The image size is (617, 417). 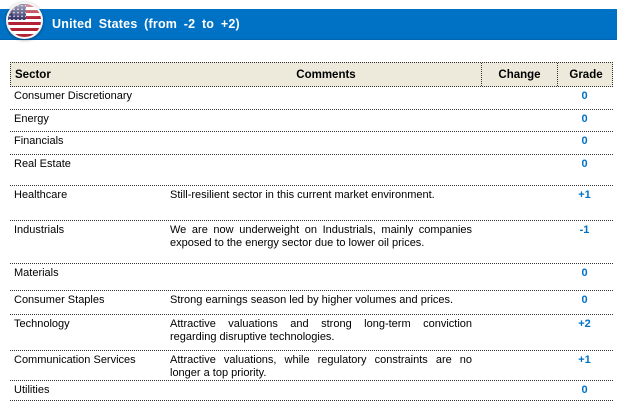 I want to click on sector-name: Real Estate, so click(x=42, y=164).